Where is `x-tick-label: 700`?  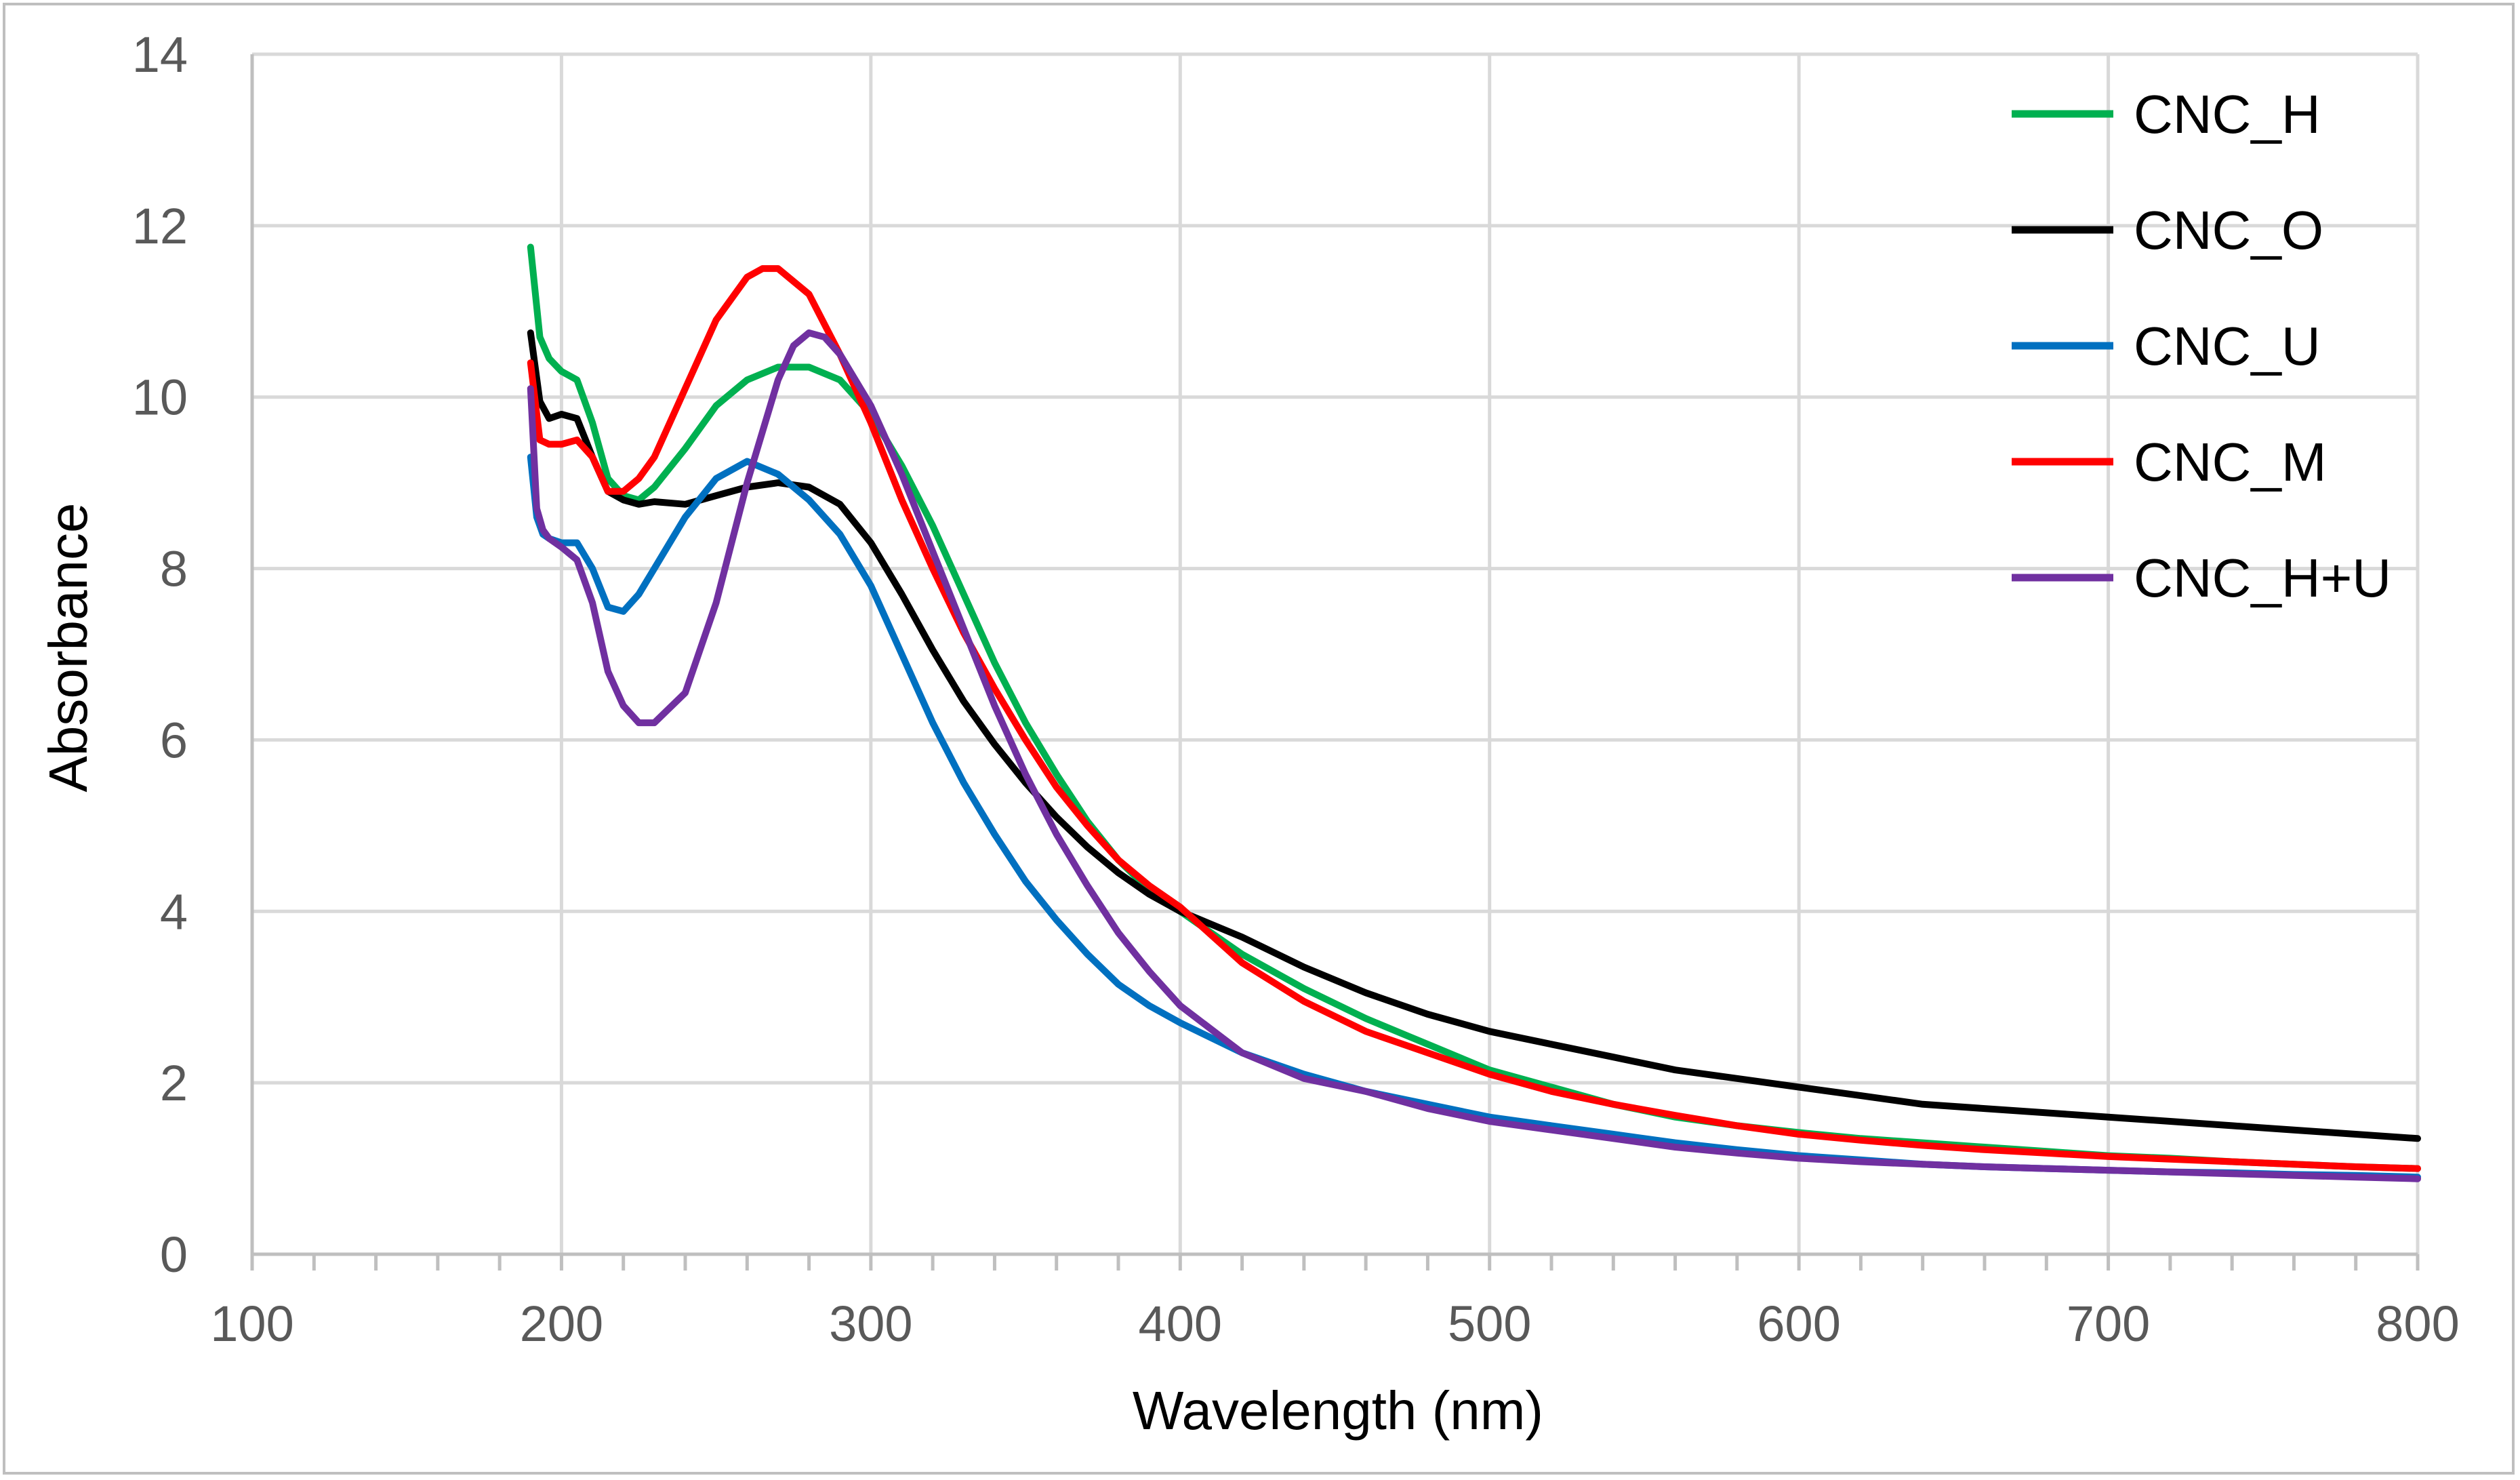 x-tick-label: 700 is located at coordinates (2108, 1324).